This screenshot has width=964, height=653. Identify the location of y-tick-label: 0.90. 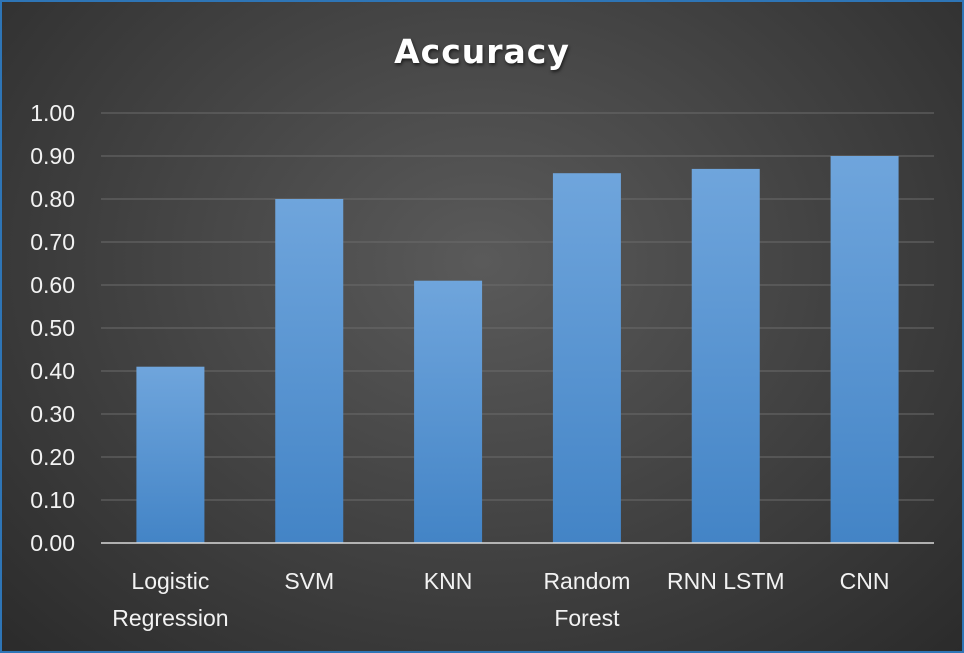
(52, 156).